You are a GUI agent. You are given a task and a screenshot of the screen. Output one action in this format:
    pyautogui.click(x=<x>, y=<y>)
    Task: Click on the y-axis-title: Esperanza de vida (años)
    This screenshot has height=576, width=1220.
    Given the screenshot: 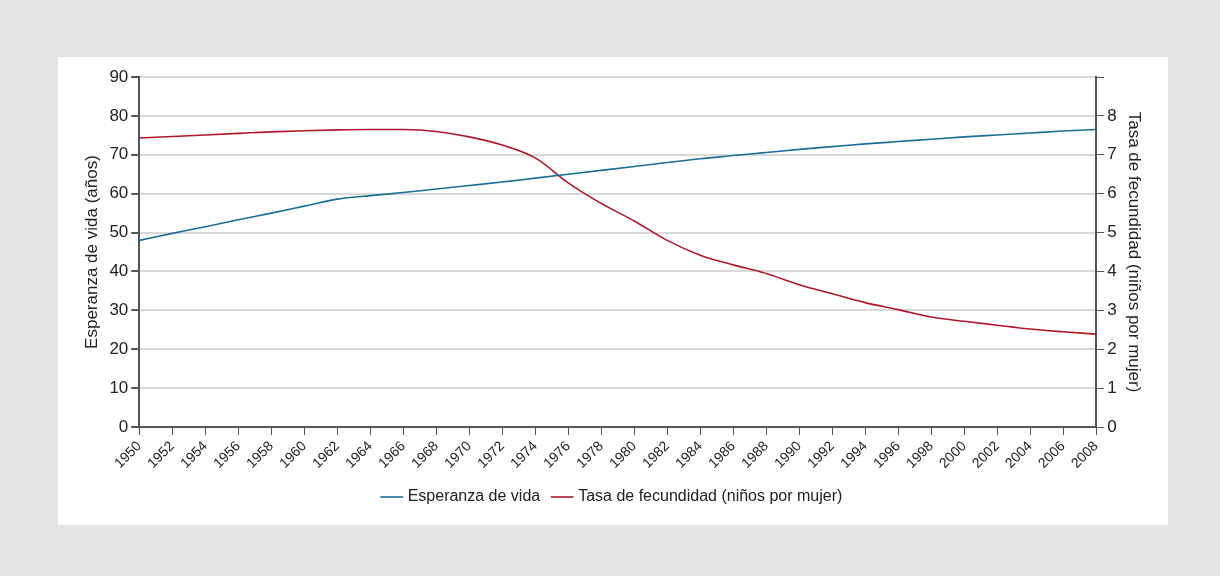 What is the action you would take?
    pyautogui.click(x=91, y=252)
    